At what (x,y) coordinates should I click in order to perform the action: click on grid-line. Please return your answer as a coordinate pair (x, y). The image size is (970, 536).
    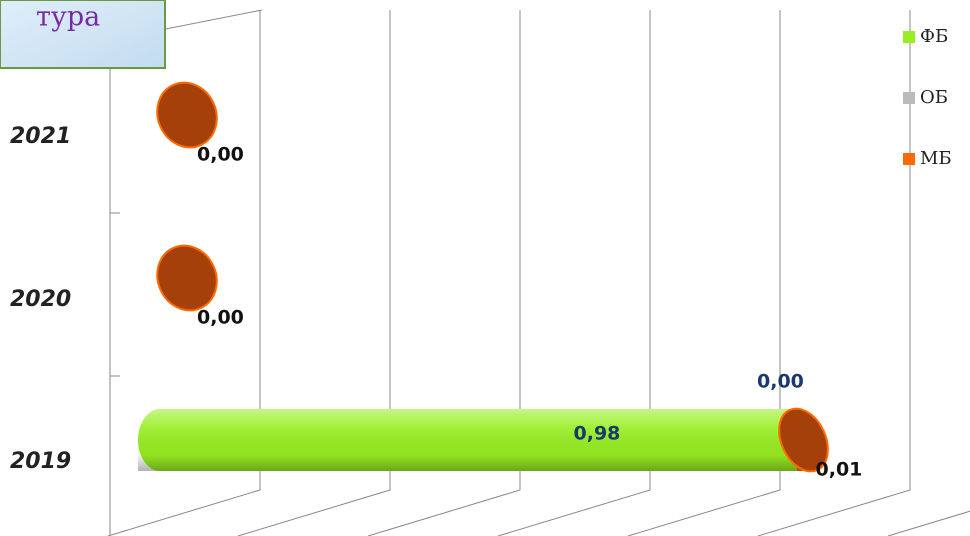
    Looking at the image, I should click on (928, 523).